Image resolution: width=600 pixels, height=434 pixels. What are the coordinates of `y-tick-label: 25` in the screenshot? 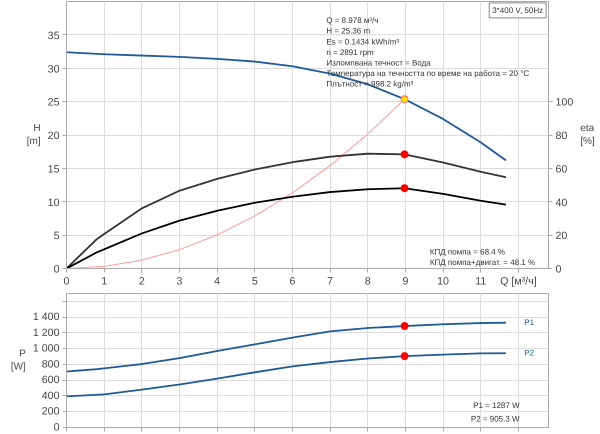 It's located at (54, 102).